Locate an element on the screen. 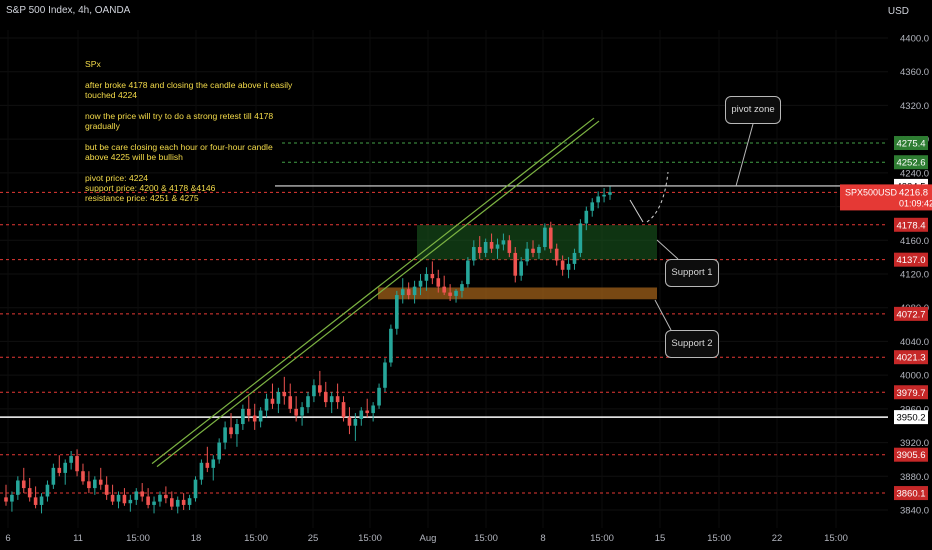  y-tick-label: 3960.0 is located at coordinates (914, 409).